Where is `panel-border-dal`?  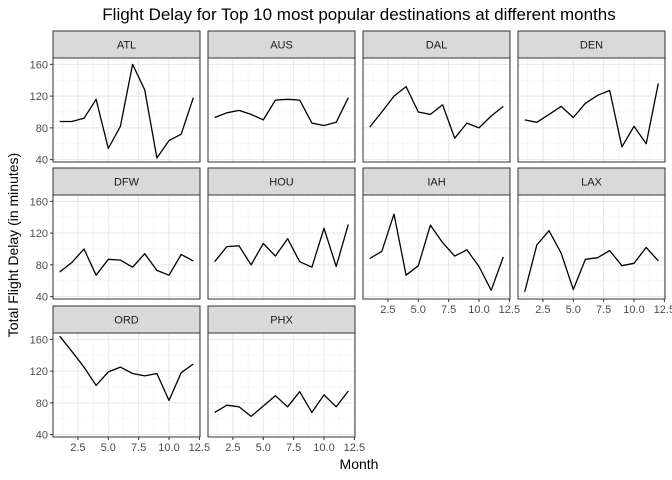
panel-border-dal is located at coordinates (436, 110).